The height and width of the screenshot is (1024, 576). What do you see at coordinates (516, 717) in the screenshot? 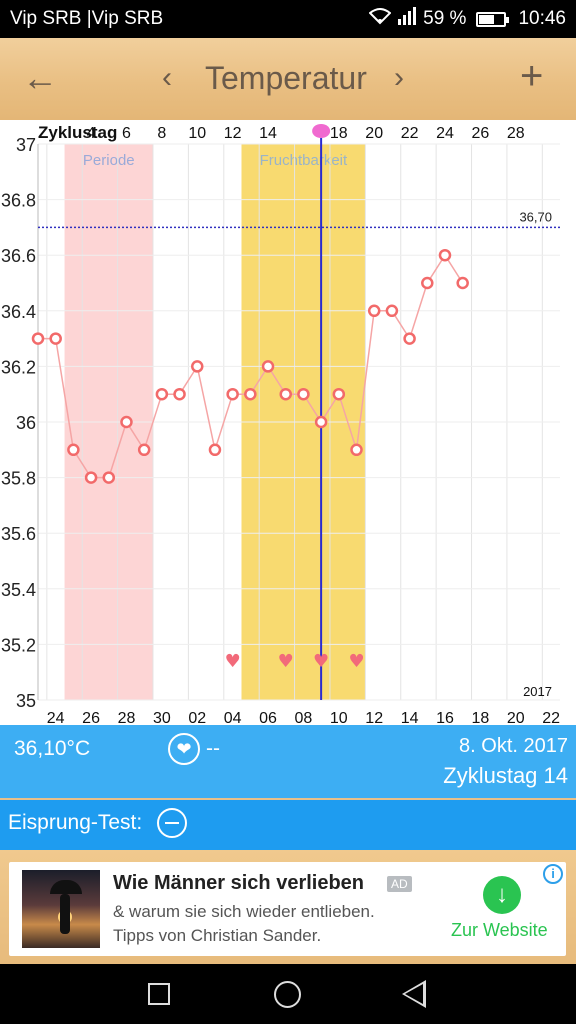
I see `bottom-tick-label: 20` at bounding box center [516, 717].